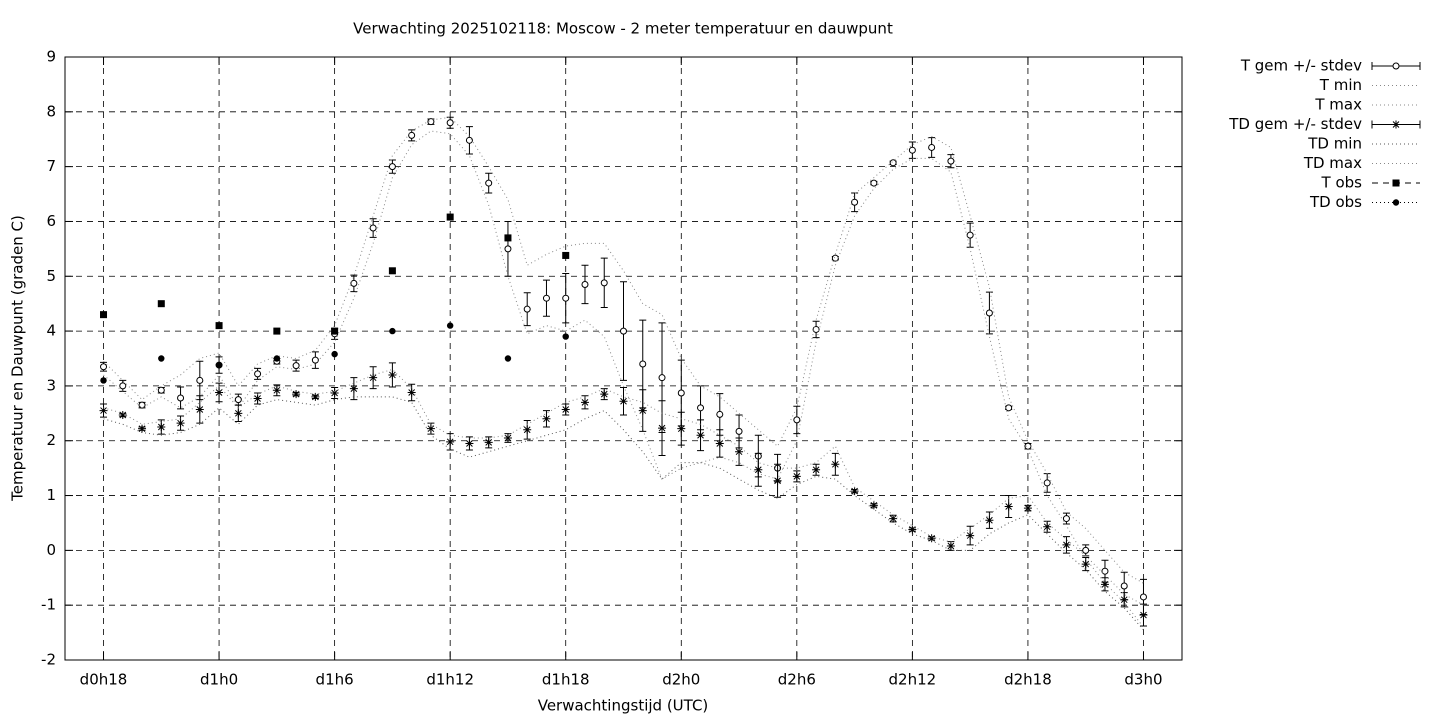 Image resolution: width=1440 pixels, height=720 pixels. I want to click on legend-label: TD obs, so click(1335, 202).